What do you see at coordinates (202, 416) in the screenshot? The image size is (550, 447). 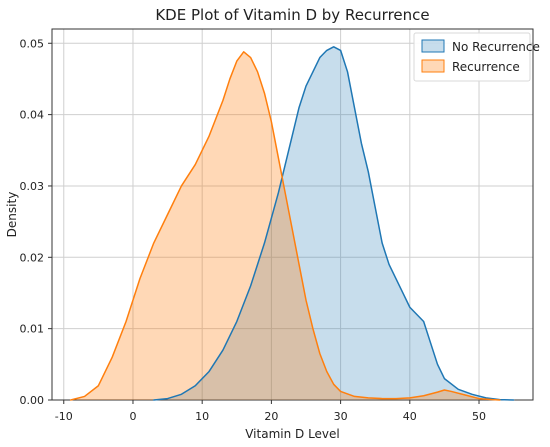 I see `x-tick-label-2: 10` at bounding box center [202, 416].